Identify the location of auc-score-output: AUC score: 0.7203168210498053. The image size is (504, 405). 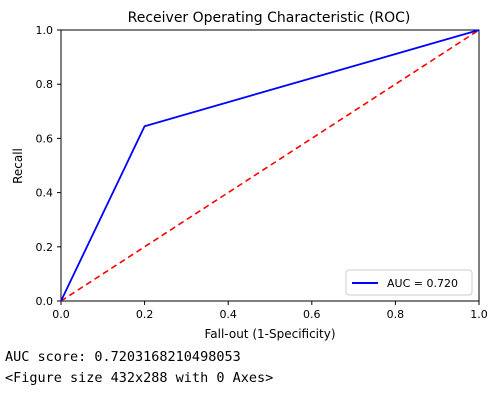
(123, 357).